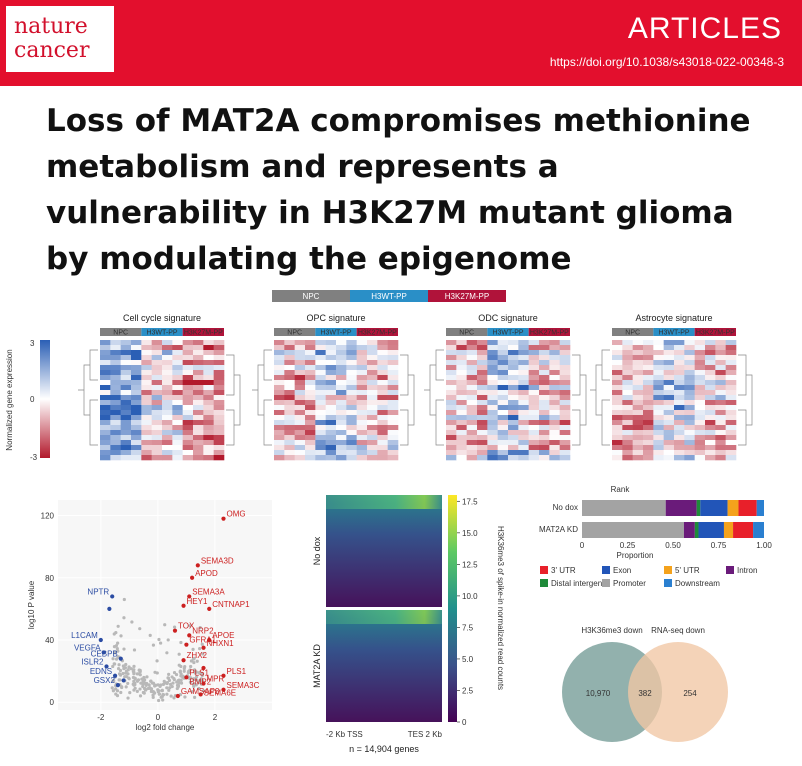  Describe the element at coordinates (466, 333) in the screenshot. I see `heatmap-group-label-2-0: NPC` at that location.